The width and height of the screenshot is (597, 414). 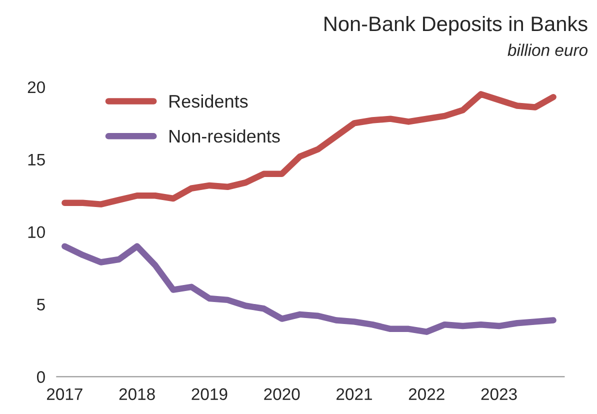 I want to click on x-tick-label: 2023, so click(x=499, y=394).